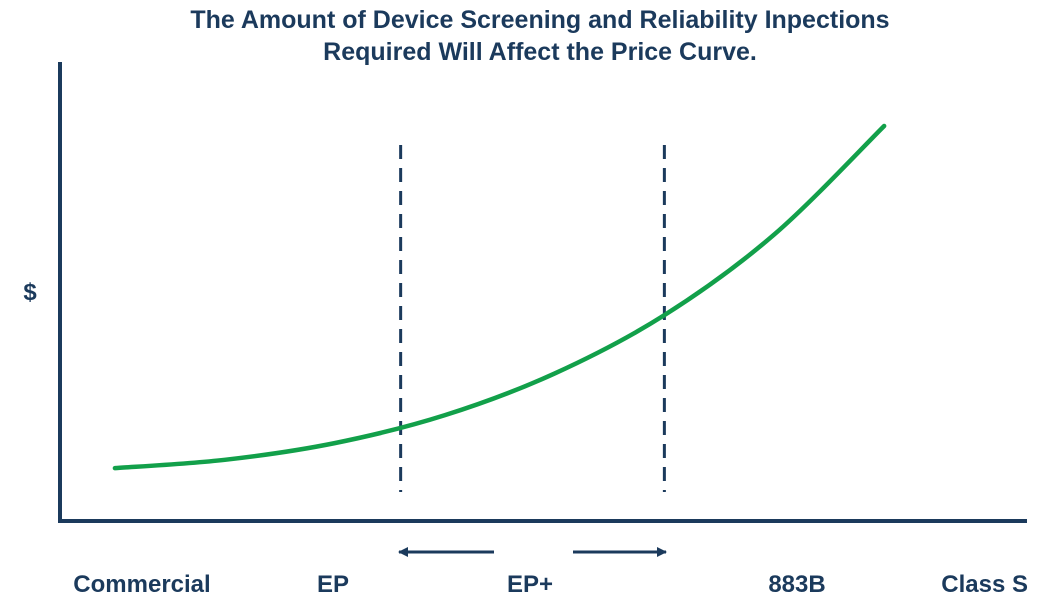 The height and width of the screenshot is (607, 1037). I want to click on x-tick-label-883b: 883B, so click(796, 584).